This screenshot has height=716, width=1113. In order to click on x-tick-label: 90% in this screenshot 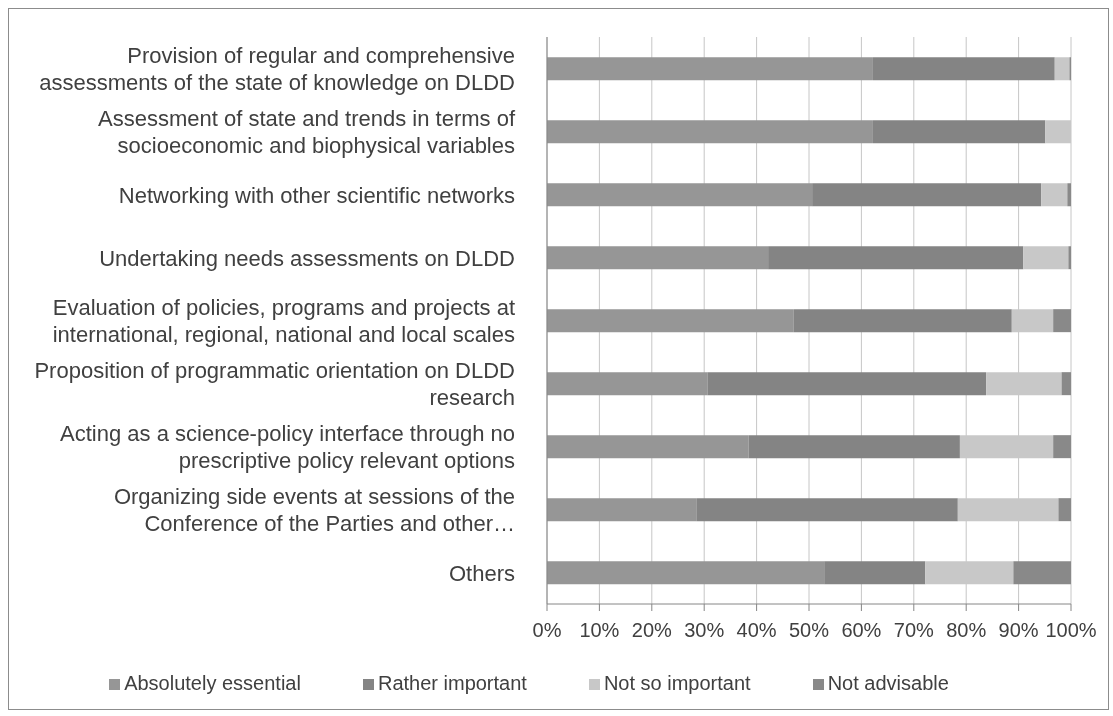, I will do `click(1018, 630)`.